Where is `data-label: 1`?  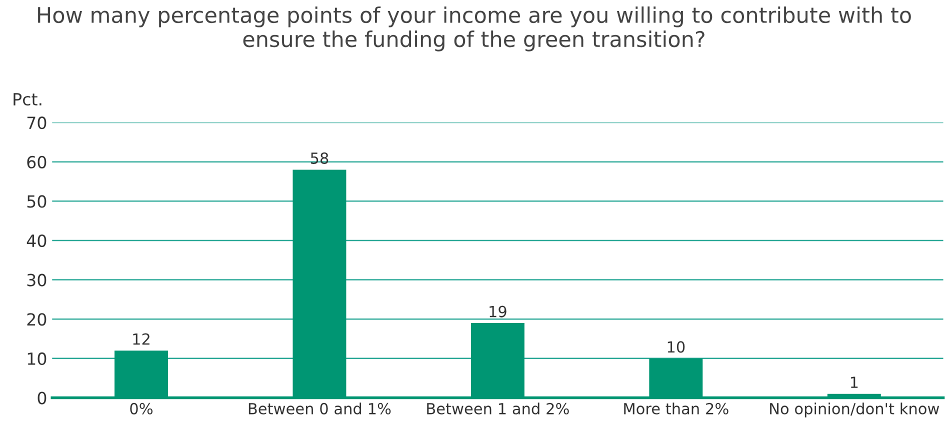 data-label: 1 is located at coordinates (854, 382).